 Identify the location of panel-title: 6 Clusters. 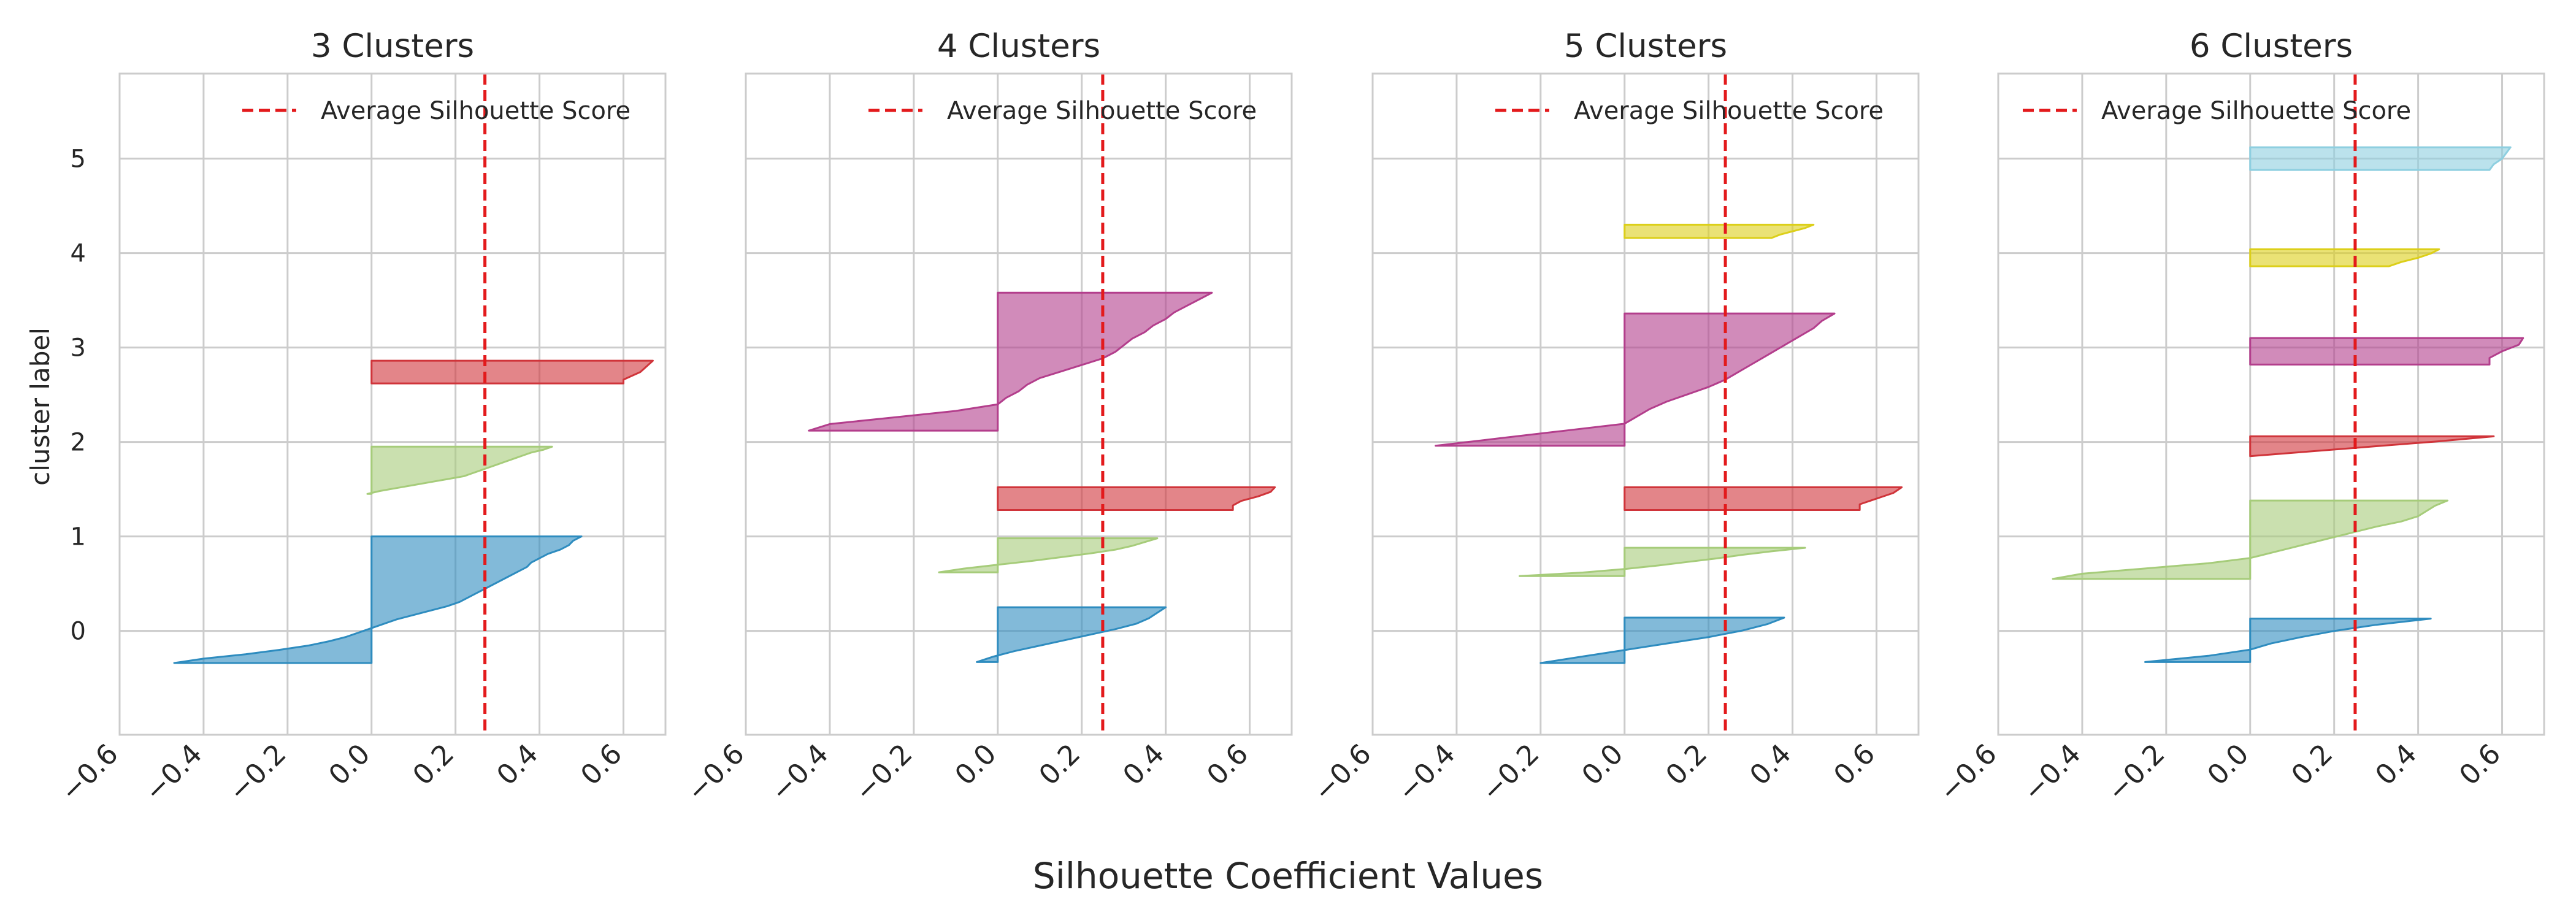
(2271, 46).